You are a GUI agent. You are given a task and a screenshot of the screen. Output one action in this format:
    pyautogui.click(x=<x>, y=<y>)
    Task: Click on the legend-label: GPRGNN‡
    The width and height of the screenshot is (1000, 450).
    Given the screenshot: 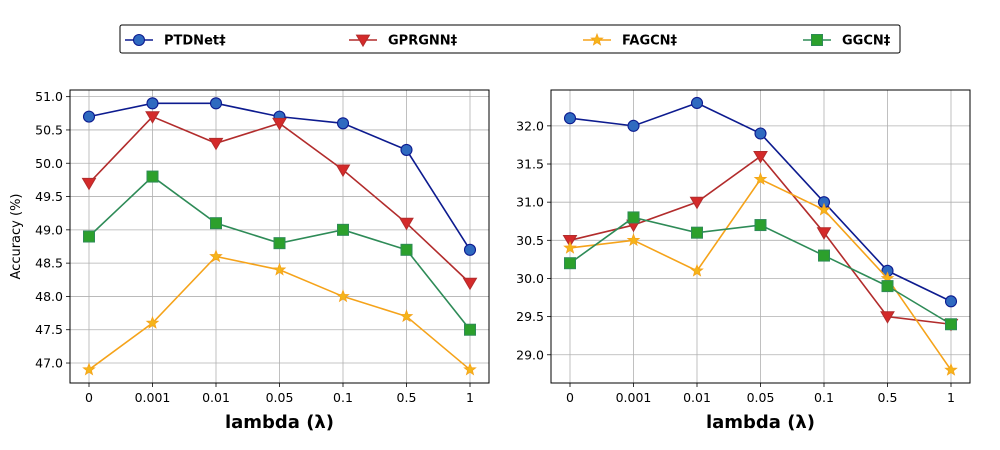 What is the action you would take?
    pyautogui.click(x=423, y=41)
    